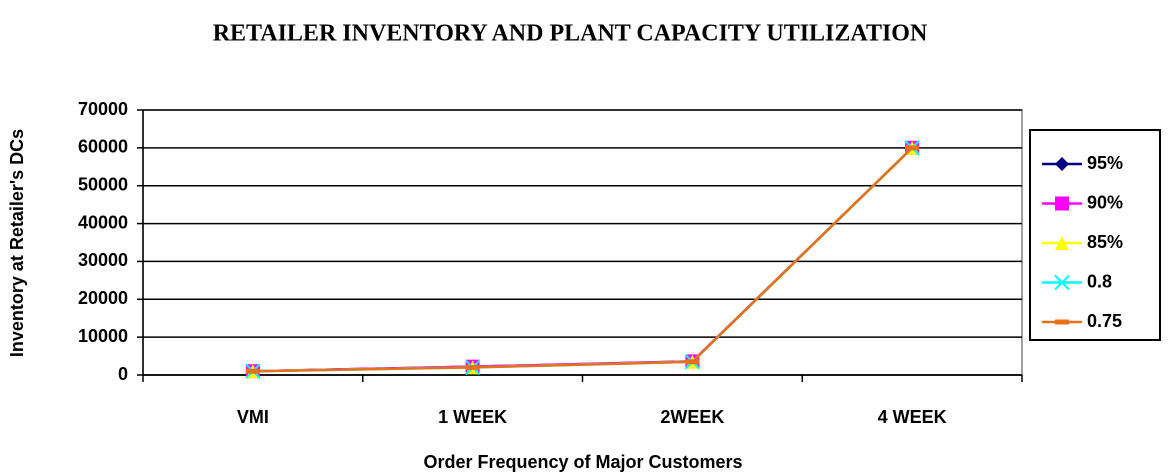 This screenshot has height=475, width=1175. I want to click on x-tick-label: 2WEEK, so click(692, 417).